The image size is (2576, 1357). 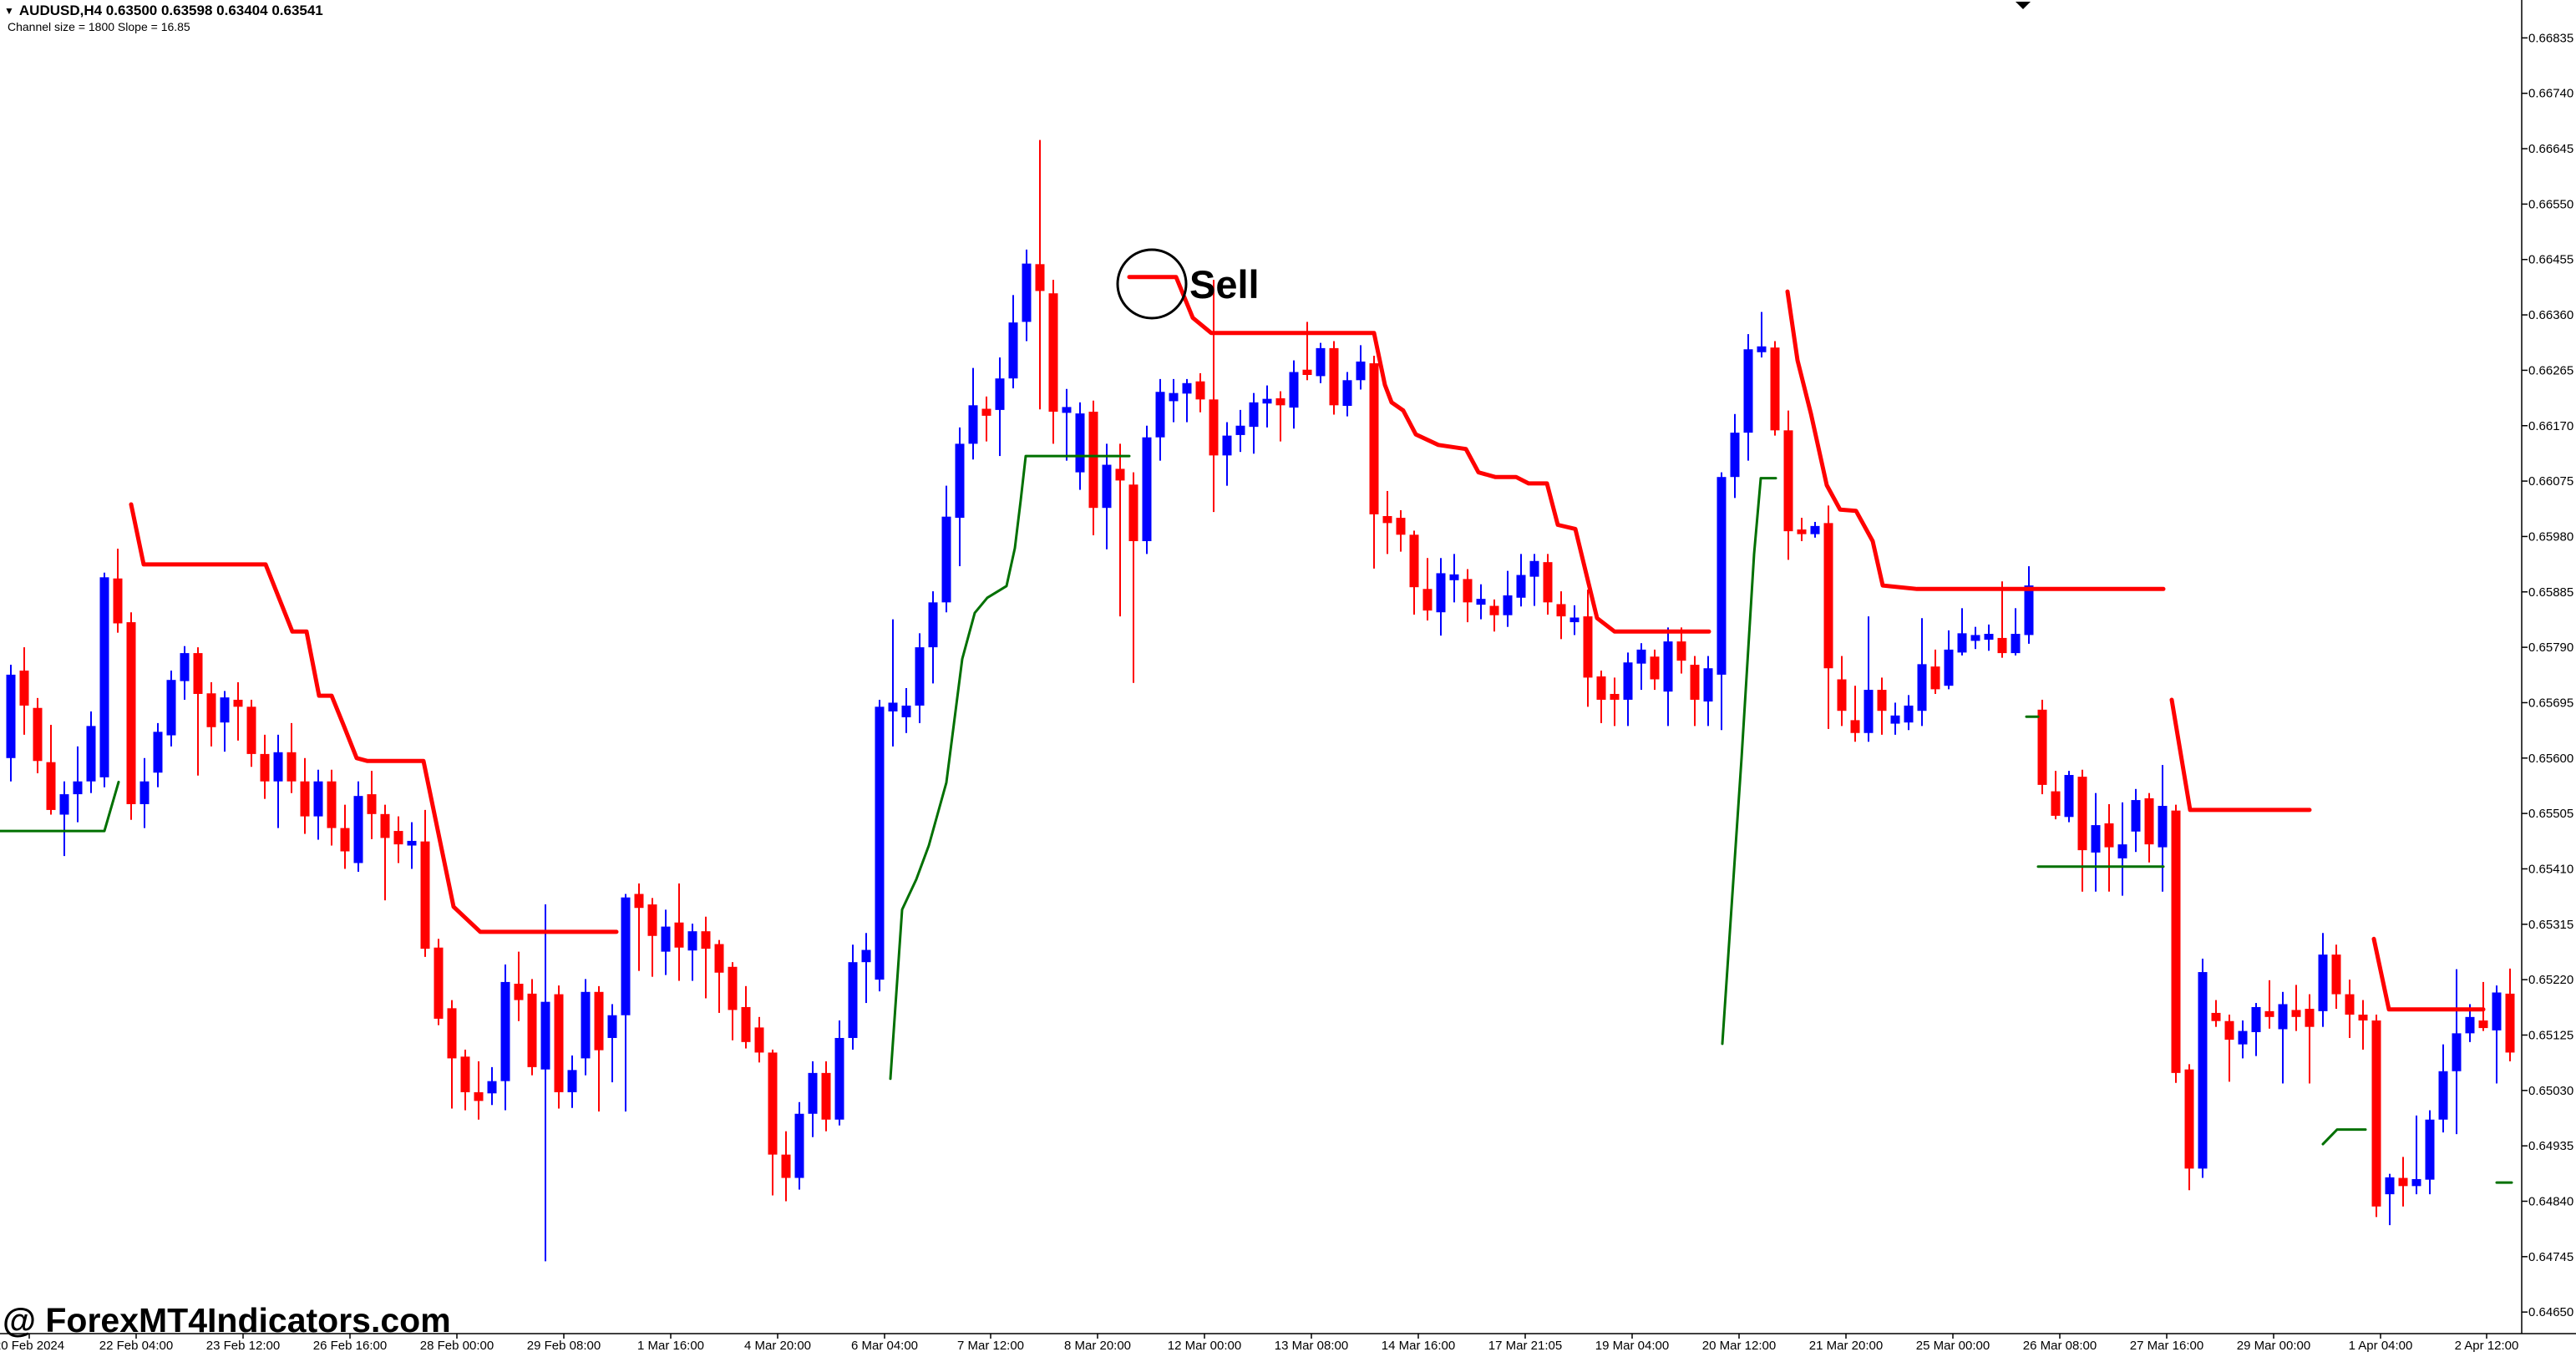 What do you see at coordinates (9, 11) in the screenshot?
I see `symbol-dropdown-icon: ▼` at bounding box center [9, 11].